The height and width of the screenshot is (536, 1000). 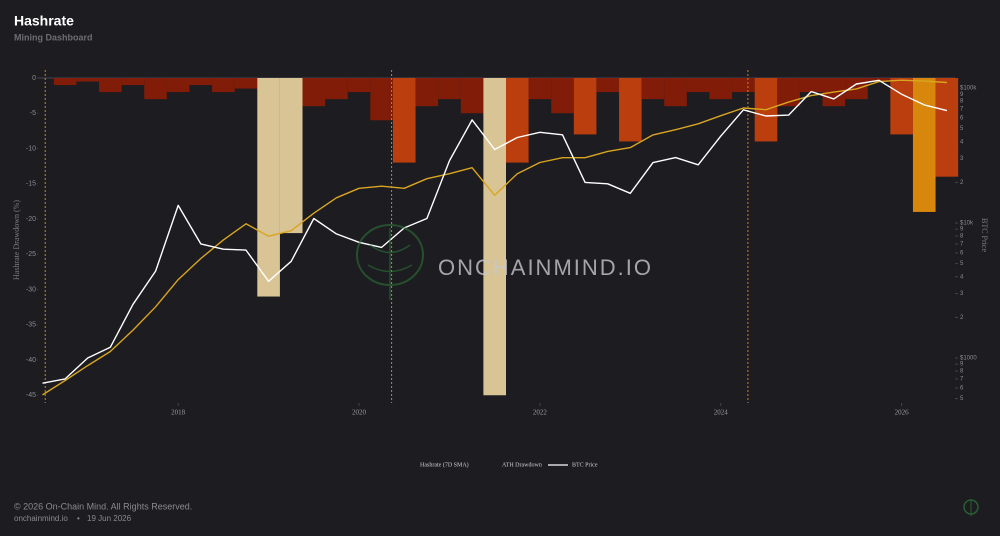 I want to click on y-axis-label: Hashrate Drawdown (%), so click(x=16, y=240).